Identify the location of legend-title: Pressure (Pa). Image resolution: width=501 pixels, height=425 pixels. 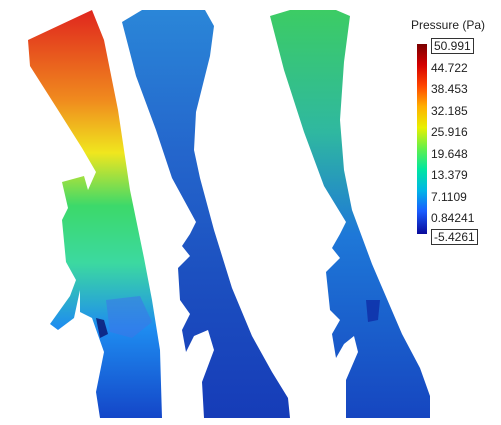
(448, 25).